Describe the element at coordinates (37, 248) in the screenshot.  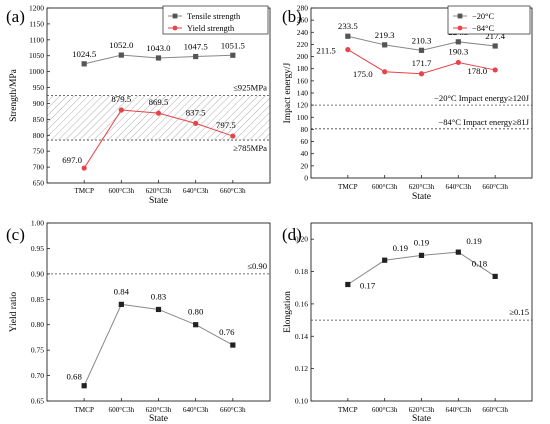
I see `y-tick-label: 0.95` at that location.